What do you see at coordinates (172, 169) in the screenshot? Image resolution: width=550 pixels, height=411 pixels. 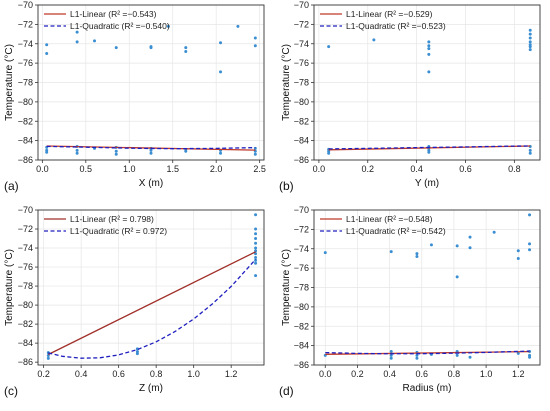 I see `x-tick-label: 1.5` at bounding box center [172, 169].